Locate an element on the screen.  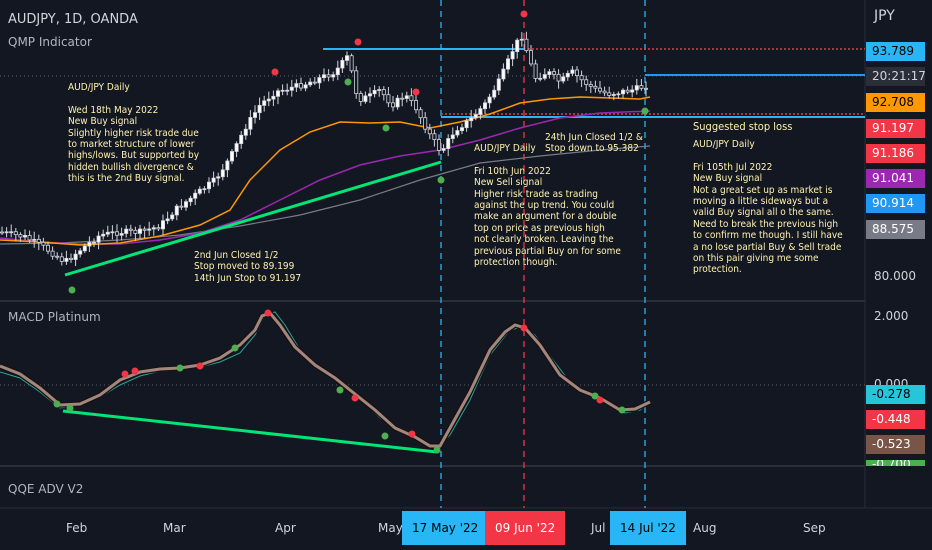
x-label-jul: Jul is located at coordinates (598, 528).